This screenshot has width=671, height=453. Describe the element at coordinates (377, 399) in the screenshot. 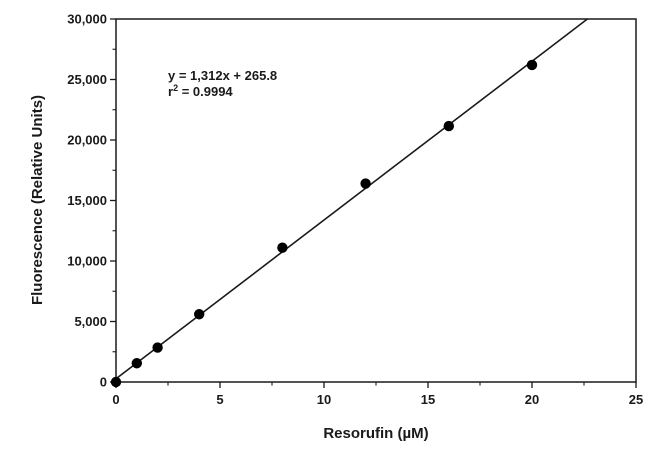

I see `x-axis-tick-labels: 0 5 10 15 20 25` at that location.